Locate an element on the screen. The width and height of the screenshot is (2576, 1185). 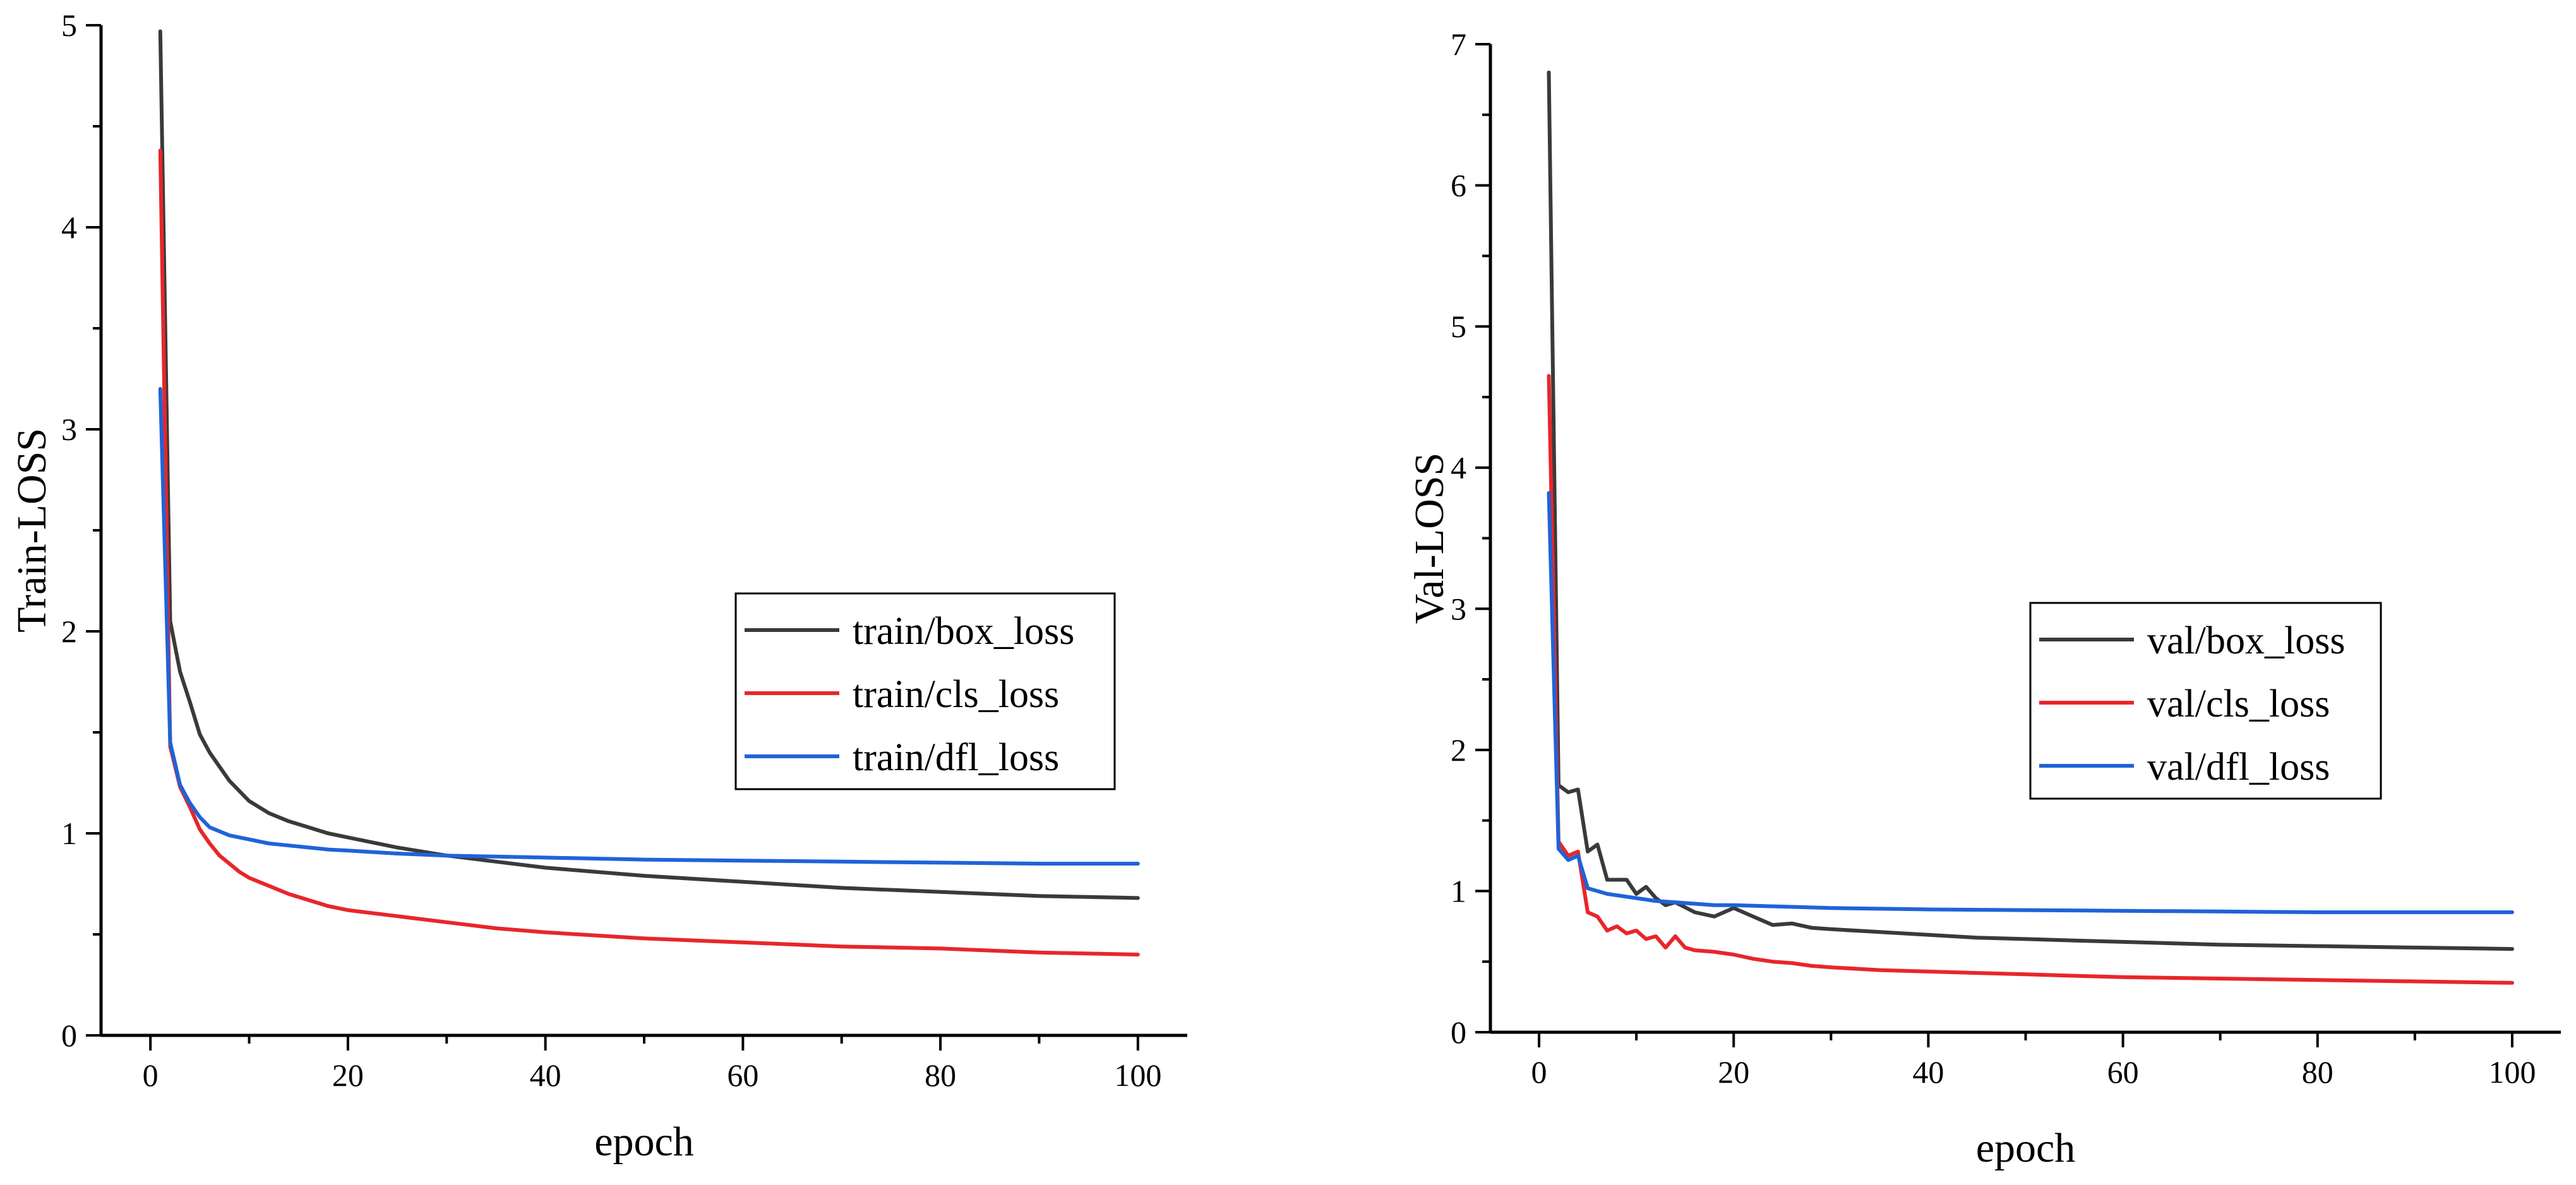
y-axis-title: Val-LOSS is located at coordinates (1429, 538).